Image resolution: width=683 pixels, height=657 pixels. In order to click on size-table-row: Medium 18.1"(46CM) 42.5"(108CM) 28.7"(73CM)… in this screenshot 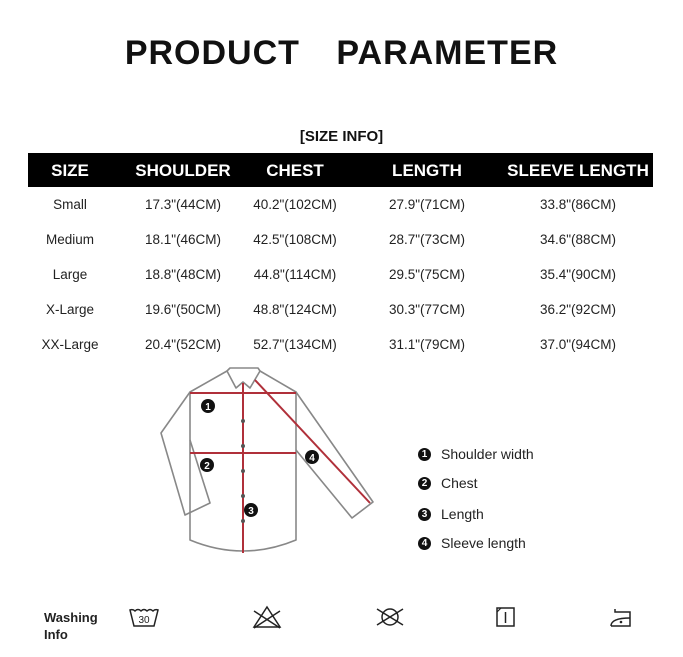, I will do `click(340, 242)`.